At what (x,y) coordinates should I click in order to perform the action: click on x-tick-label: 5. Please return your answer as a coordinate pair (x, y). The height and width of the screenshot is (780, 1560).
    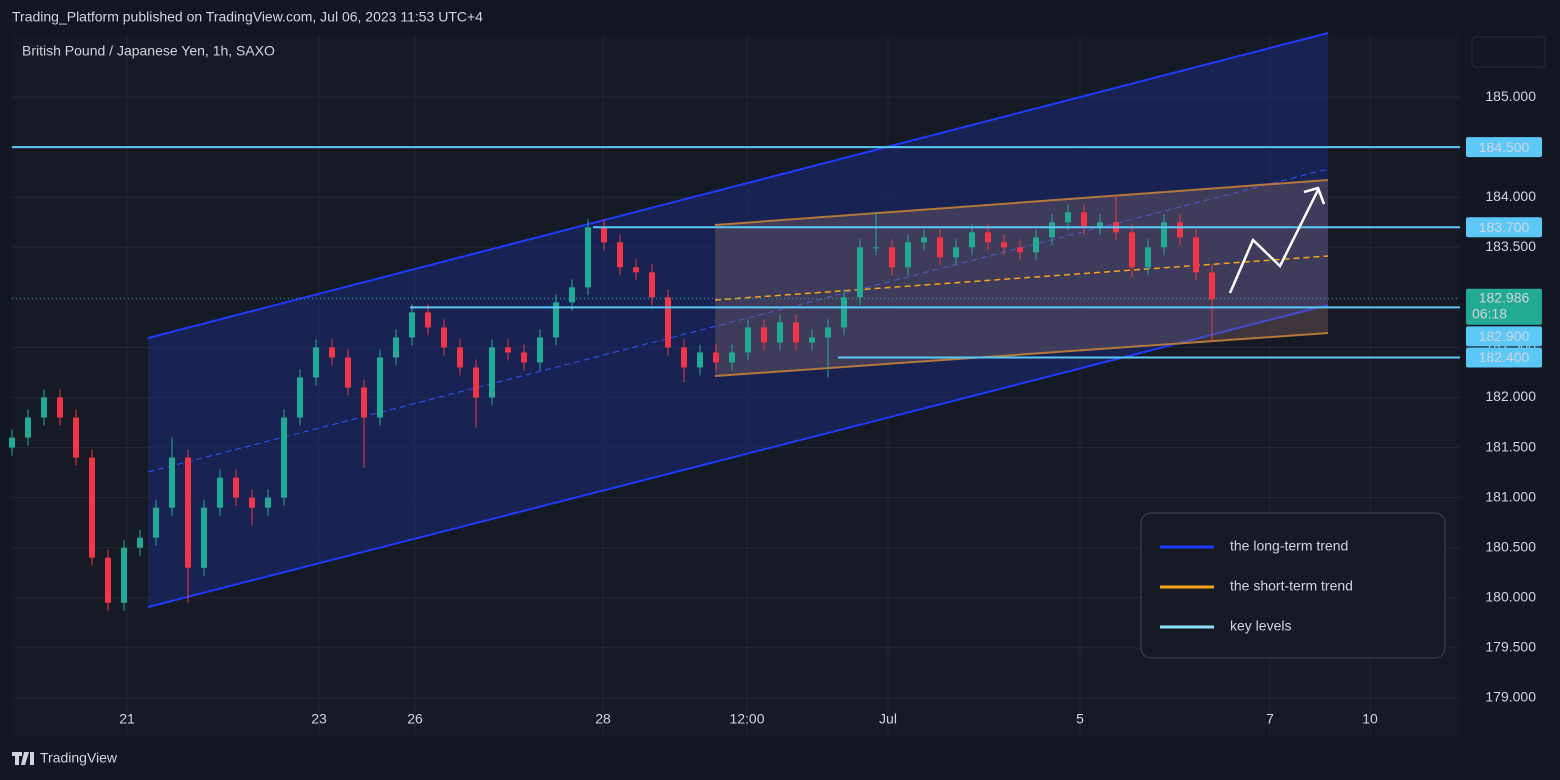
    Looking at the image, I should click on (1080, 719).